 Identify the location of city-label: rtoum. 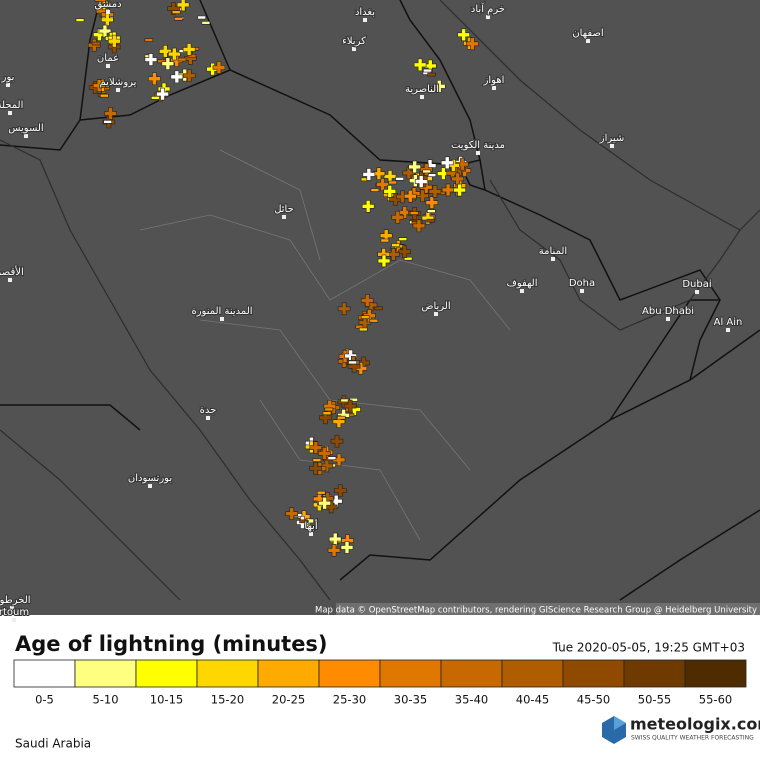
(14, 612).